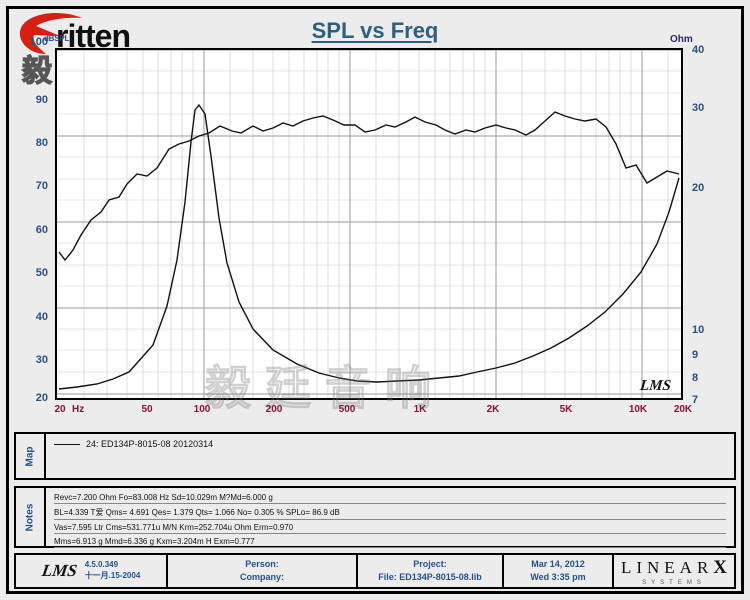 The height and width of the screenshot is (600, 750). I want to click on y-tick-right: 7, so click(695, 400).